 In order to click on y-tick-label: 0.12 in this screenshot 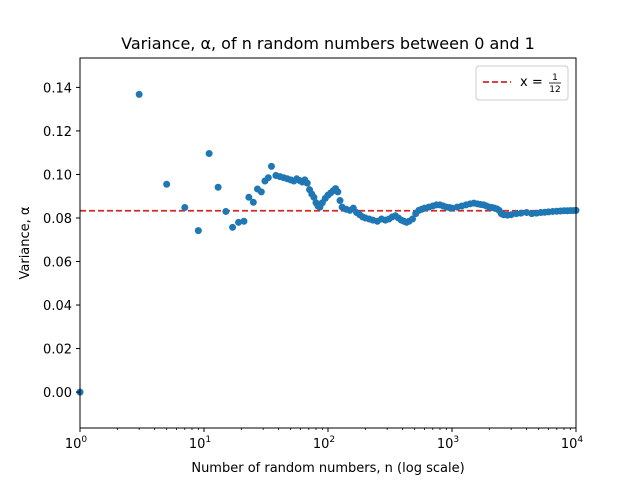, I will do `click(57, 132)`.